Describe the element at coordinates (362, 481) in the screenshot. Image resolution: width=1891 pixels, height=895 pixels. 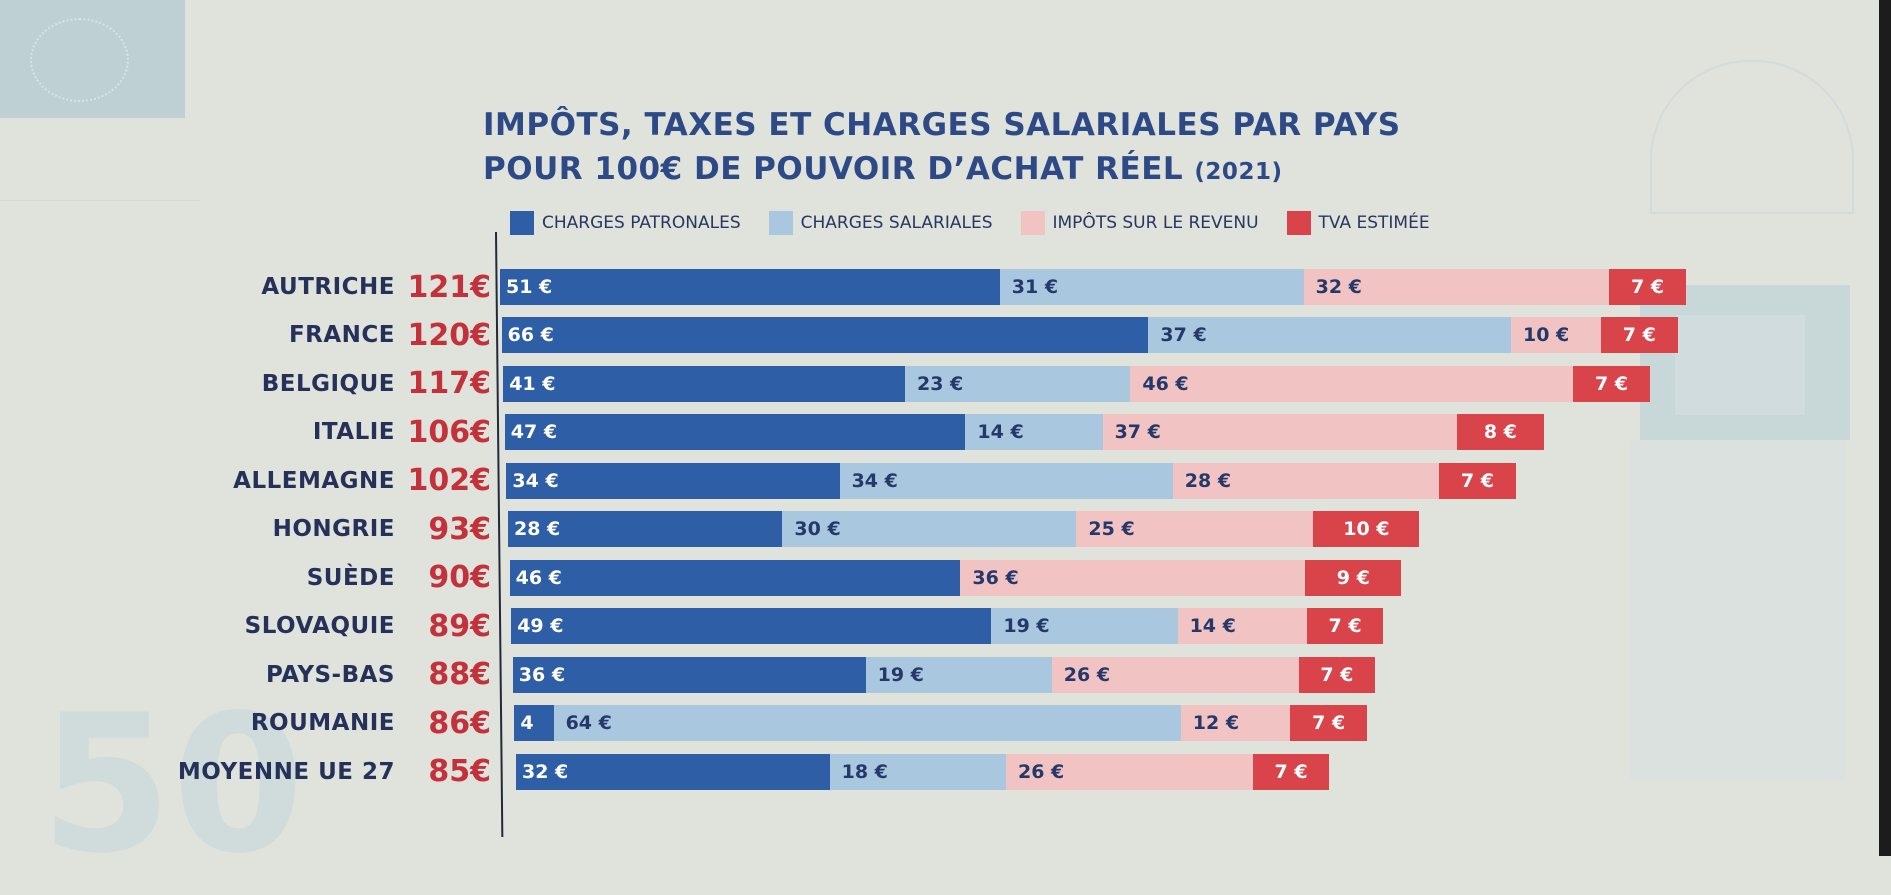
I see `row-label: ALLEMAGNE 102€` at that location.